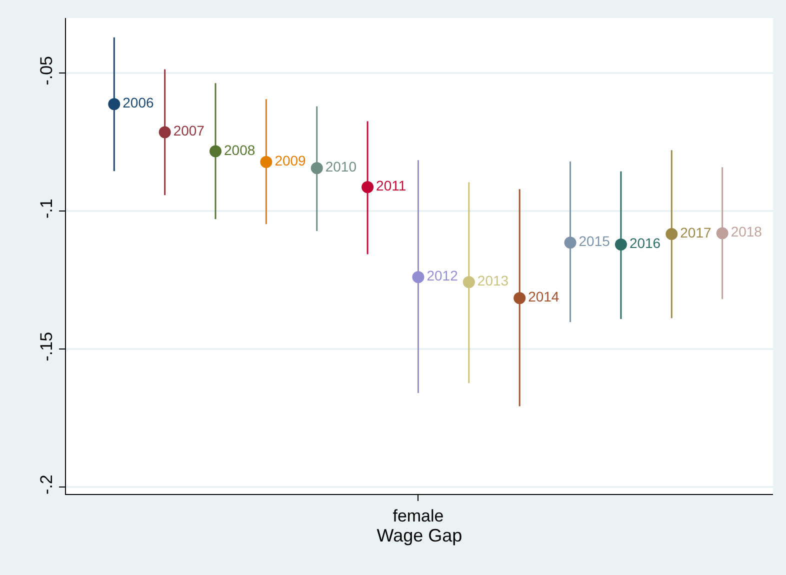 Image resolution: width=786 pixels, height=575 pixels. What do you see at coordinates (189, 130) in the screenshot?
I see `series-label: 2007` at bounding box center [189, 130].